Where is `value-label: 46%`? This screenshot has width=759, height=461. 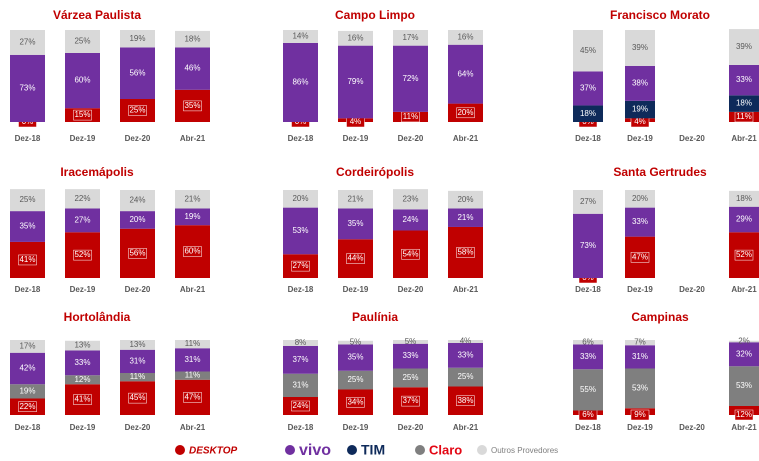 value-label: 46% is located at coordinates (192, 68).